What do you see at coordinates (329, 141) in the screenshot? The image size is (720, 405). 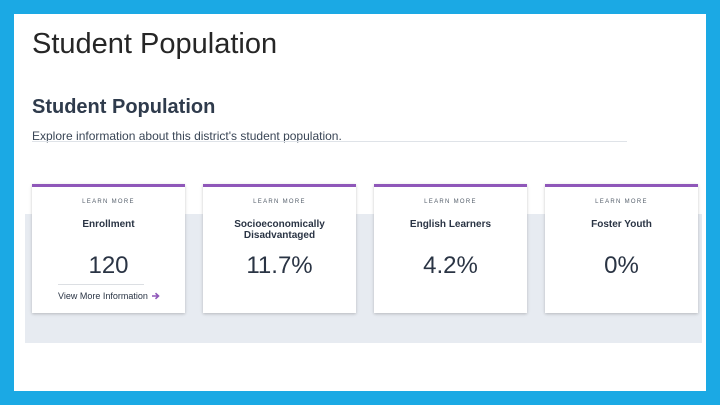 I see `section-divider` at bounding box center [329, 141].